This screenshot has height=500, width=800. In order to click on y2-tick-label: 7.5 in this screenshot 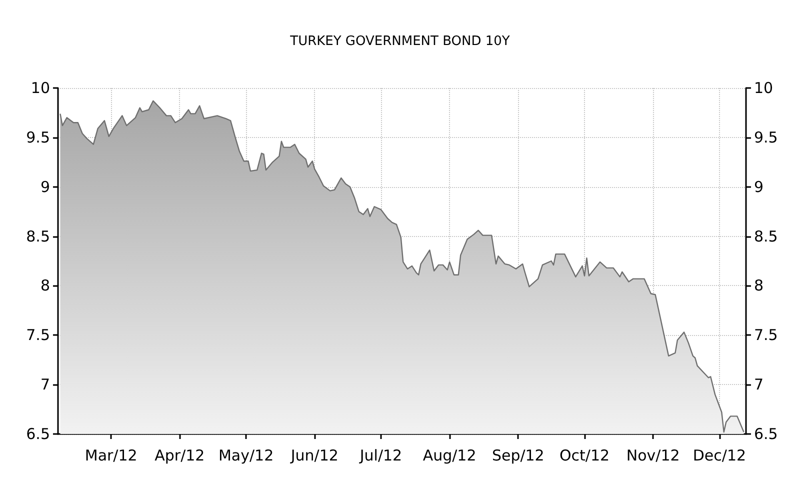, I will do `click(766, 335)`.